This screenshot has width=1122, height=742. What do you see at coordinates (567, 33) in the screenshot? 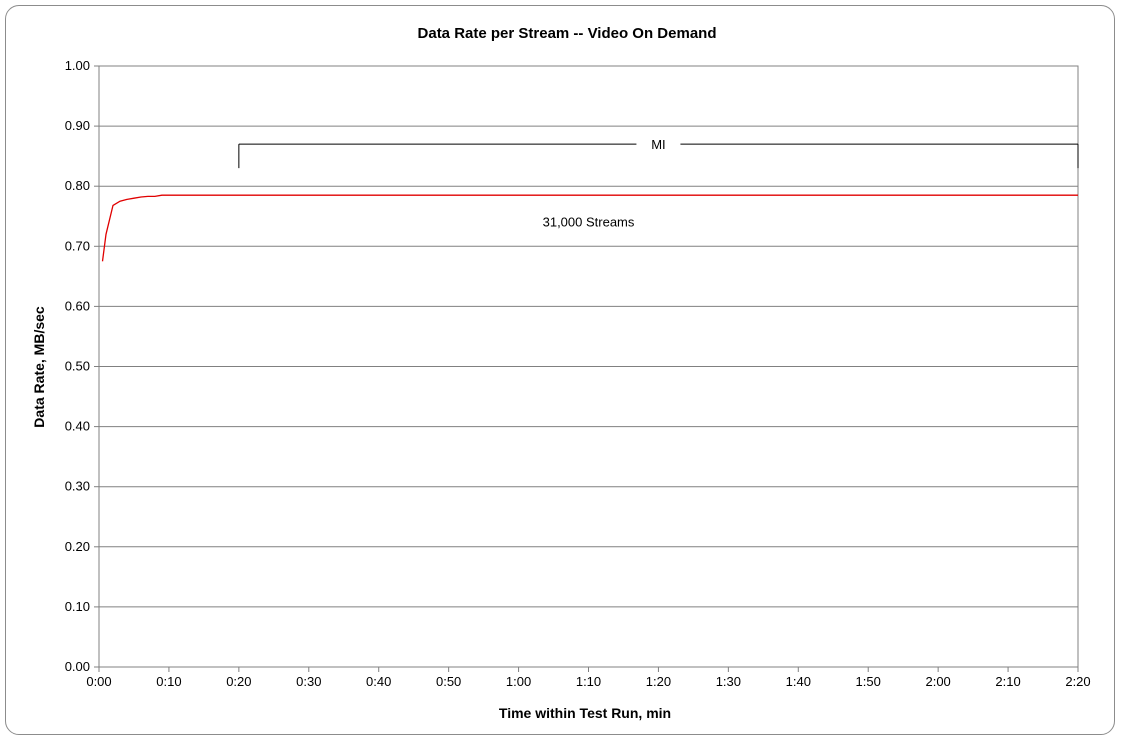
I see `chart-title: Data Rate per Stream -- Video On Demand` at bounding box center [567, 33].